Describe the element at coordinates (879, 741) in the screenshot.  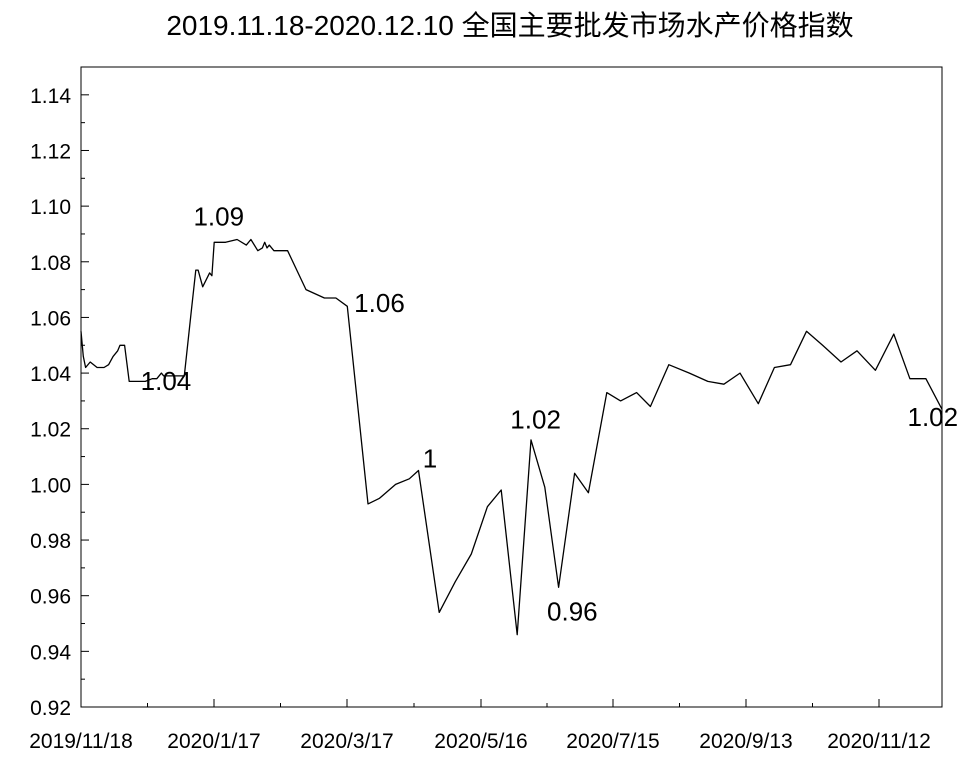
I see `x-tick-label: 2020/11/12` at that location.